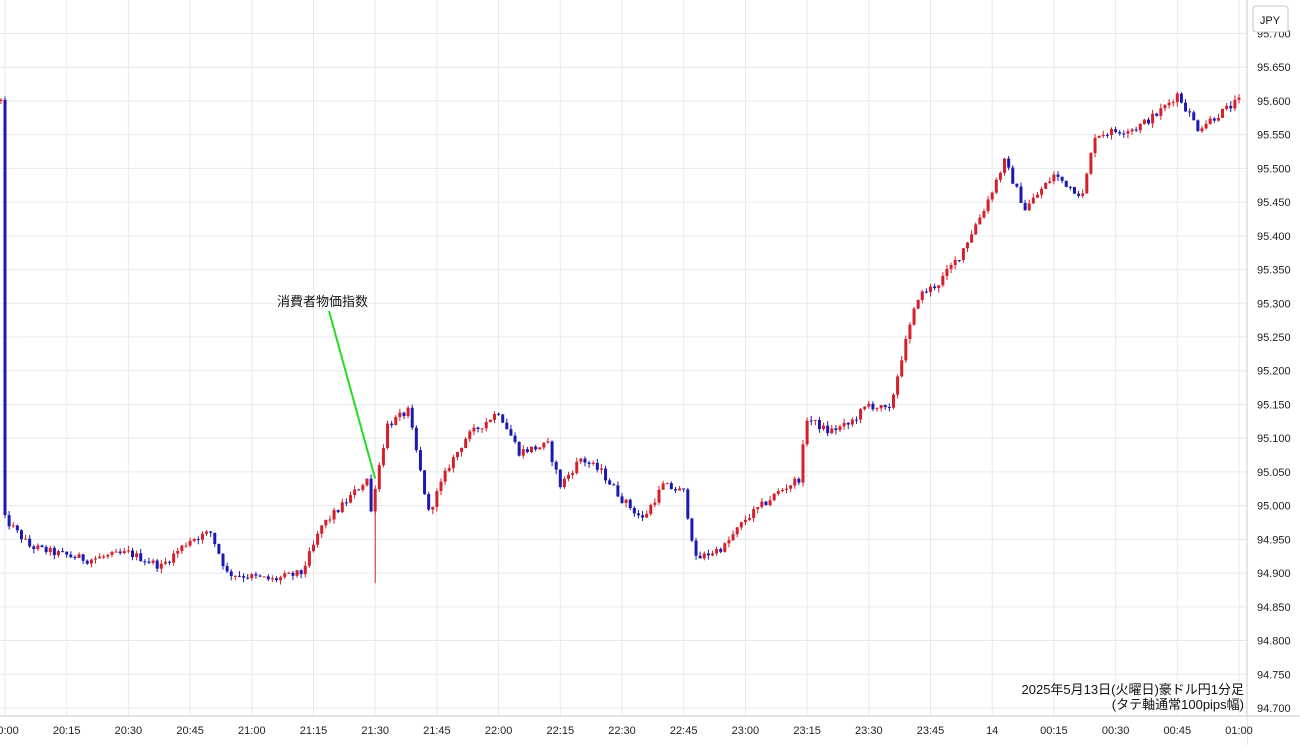 This screenshot has width=1300, height=750. I want to click on x-tick-label: 00:30, so click(1116, 731).